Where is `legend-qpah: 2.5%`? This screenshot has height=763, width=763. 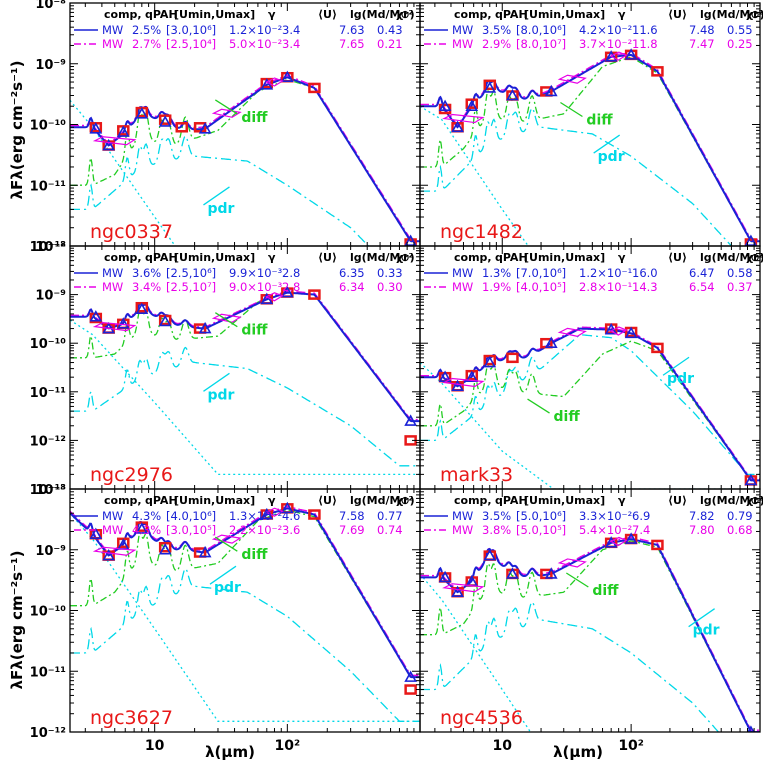 legend-qpah: 2.5% is located at coordinates (146, 30).